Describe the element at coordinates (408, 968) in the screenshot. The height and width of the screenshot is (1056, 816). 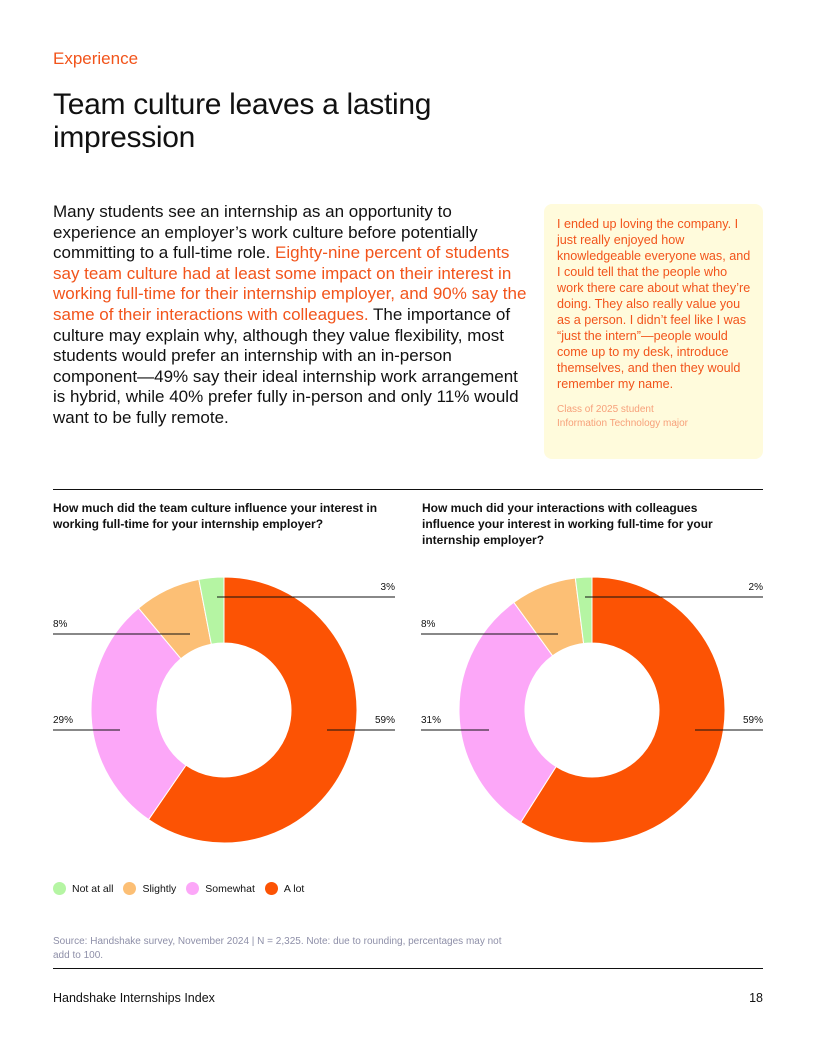
I see `footer-divider` at that location.